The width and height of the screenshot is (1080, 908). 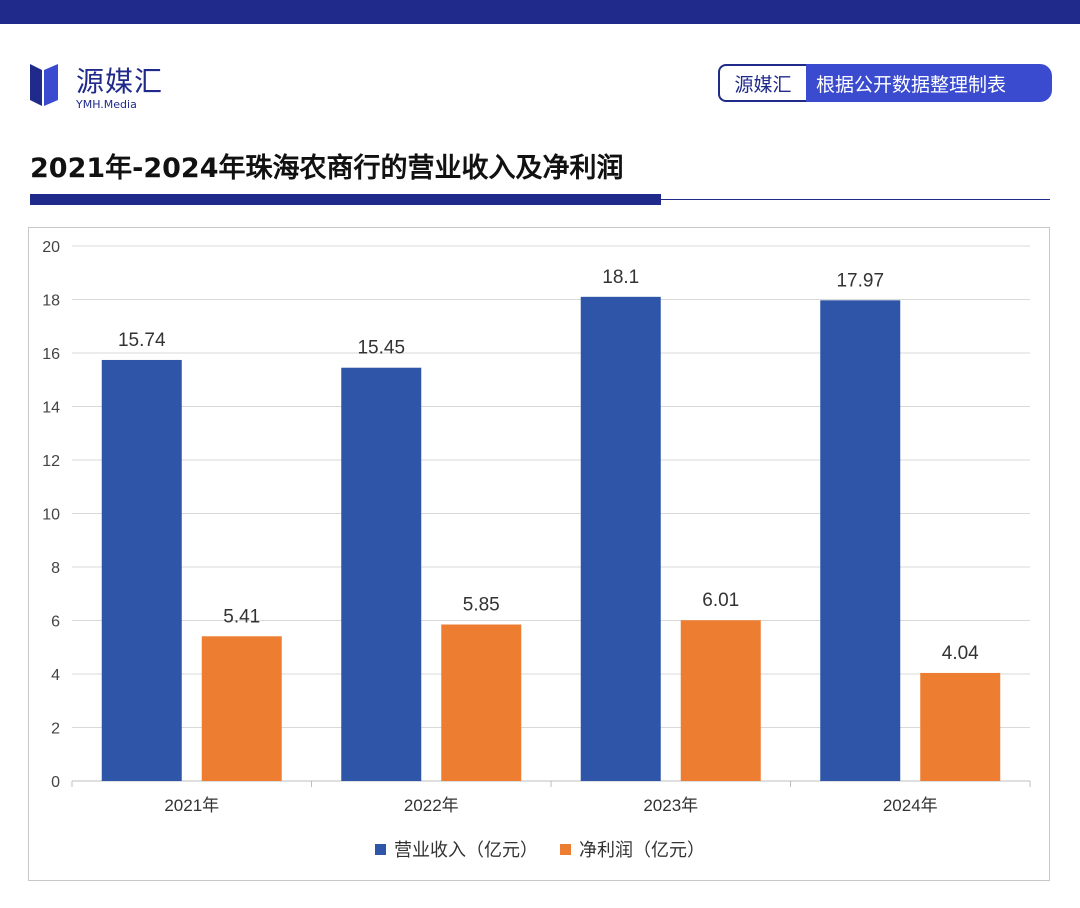 I want to click on x-tick-label: 2021年, so click(x=191, y=805).